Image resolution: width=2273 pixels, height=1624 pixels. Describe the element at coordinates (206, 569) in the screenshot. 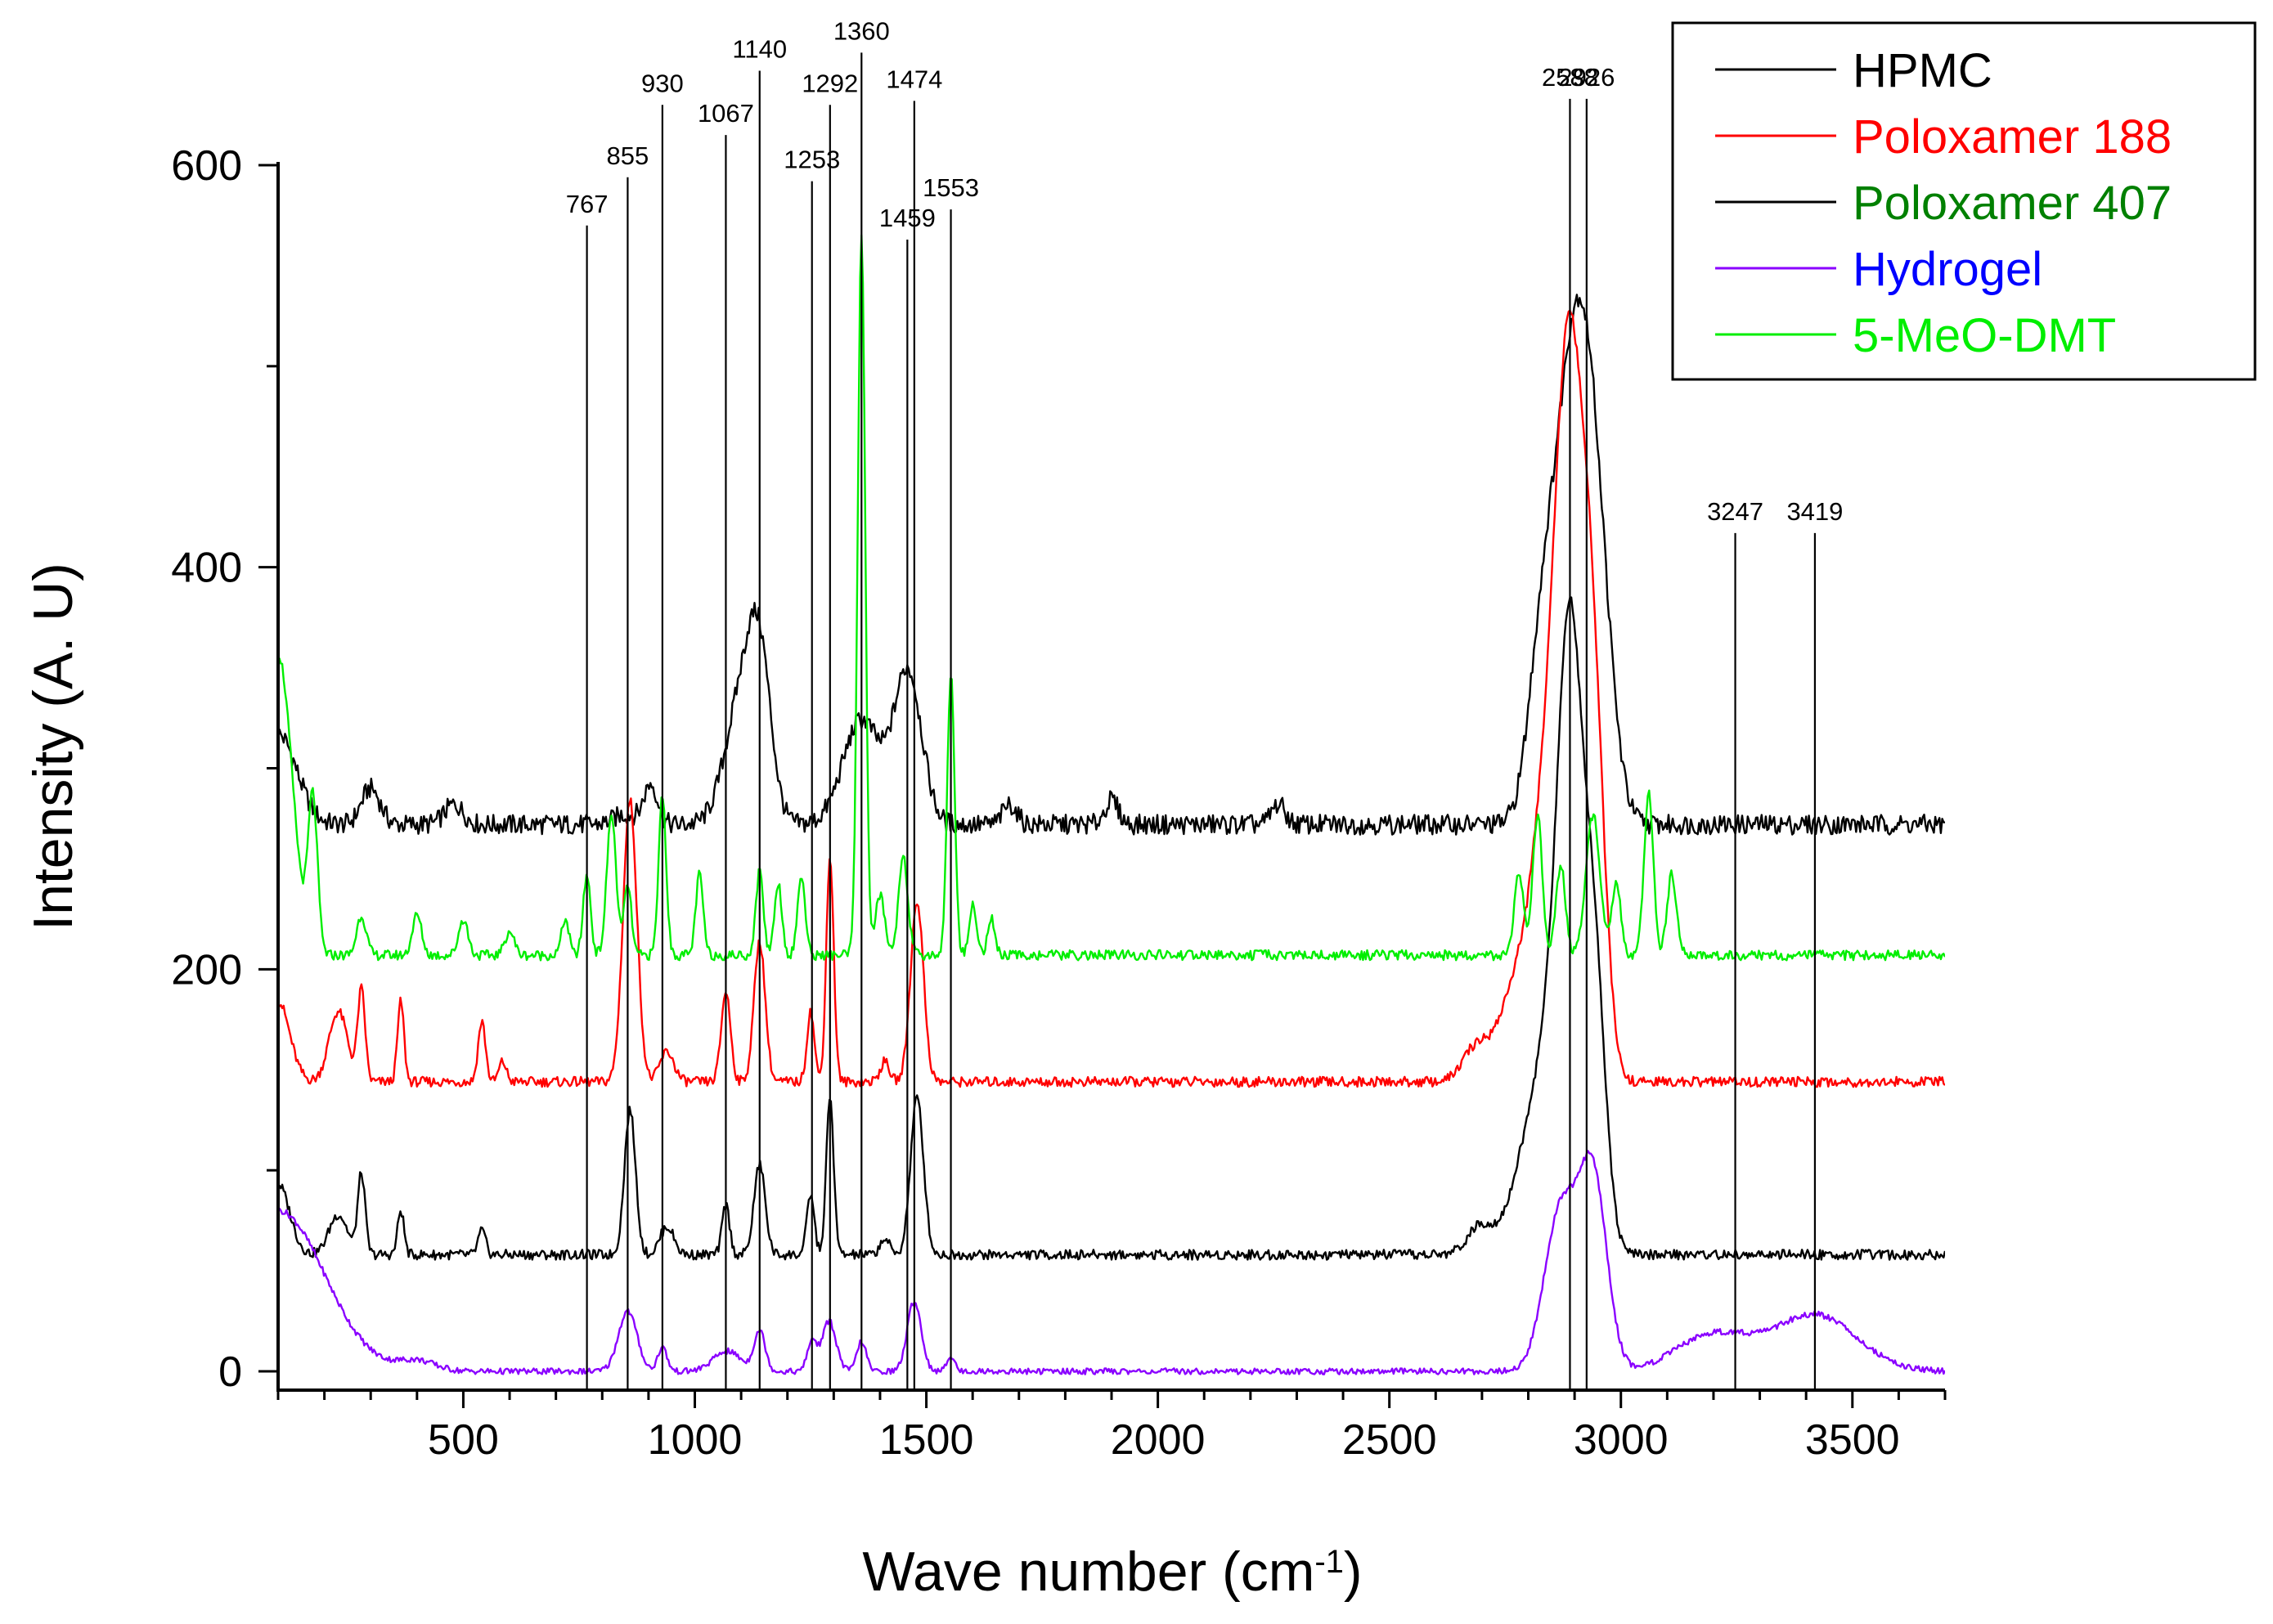

I see `y-tick-label-400: 400` at that location.